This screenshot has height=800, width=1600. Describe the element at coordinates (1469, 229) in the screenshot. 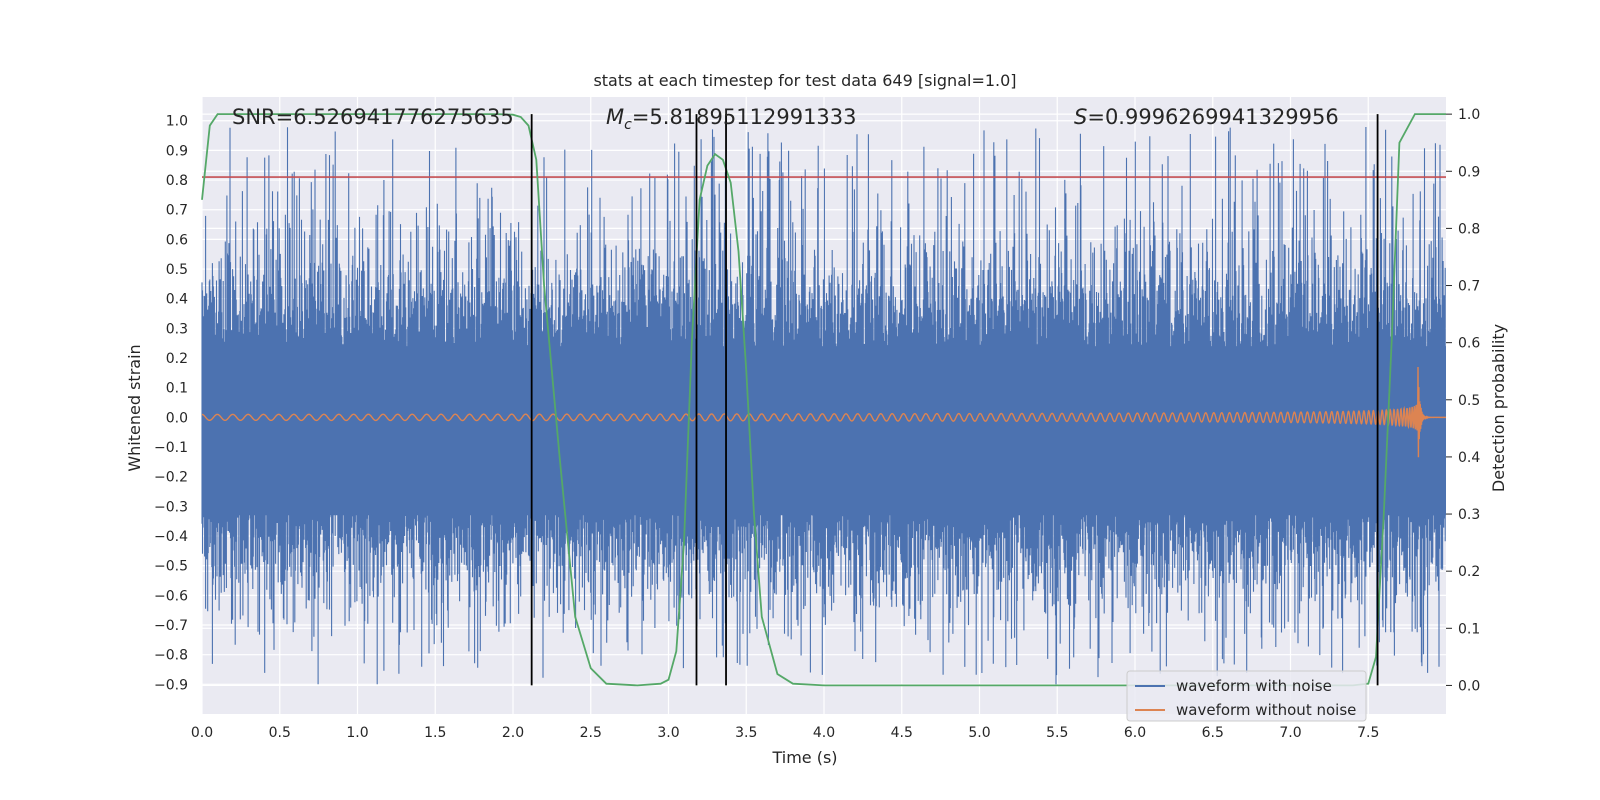

I see `y-right-tick-label: 0.8` at that location.